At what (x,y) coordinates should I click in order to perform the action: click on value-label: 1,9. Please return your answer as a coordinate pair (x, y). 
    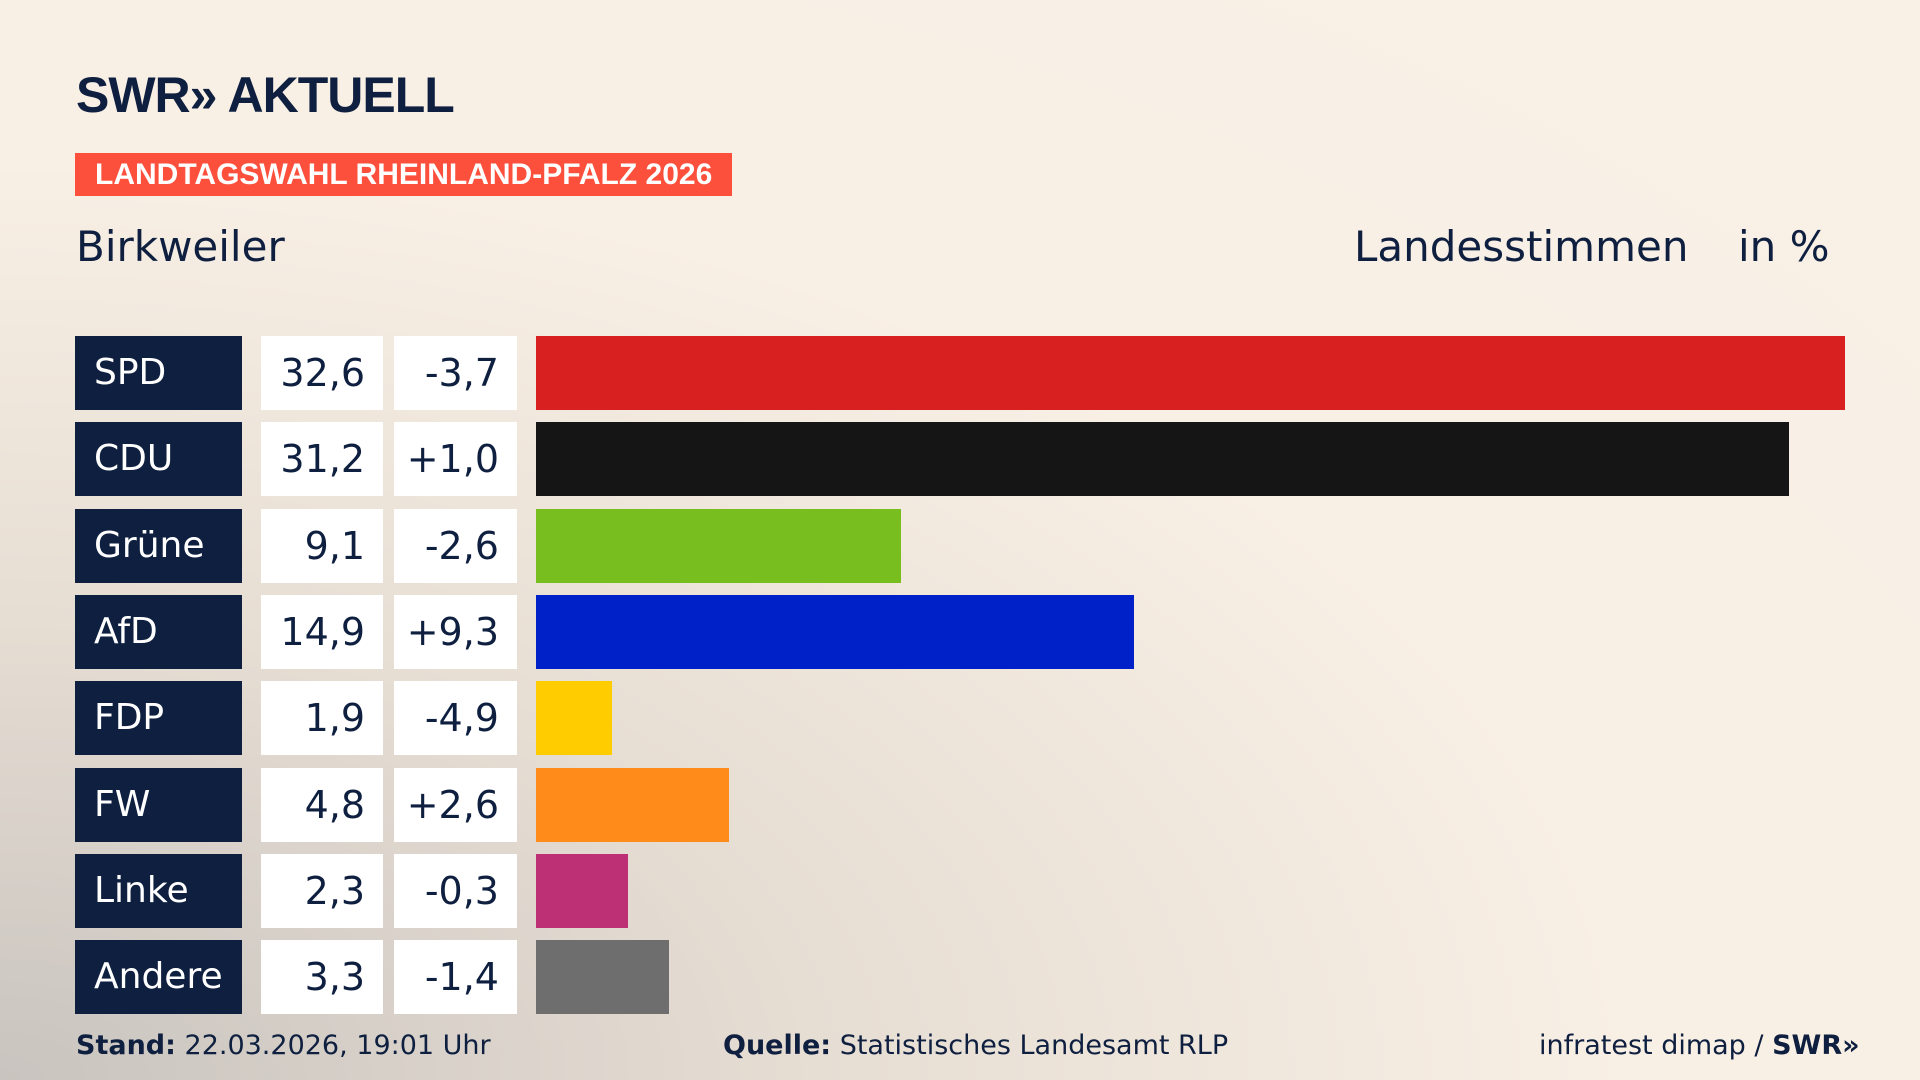
    Looking at the image, I should click on (322, 718).